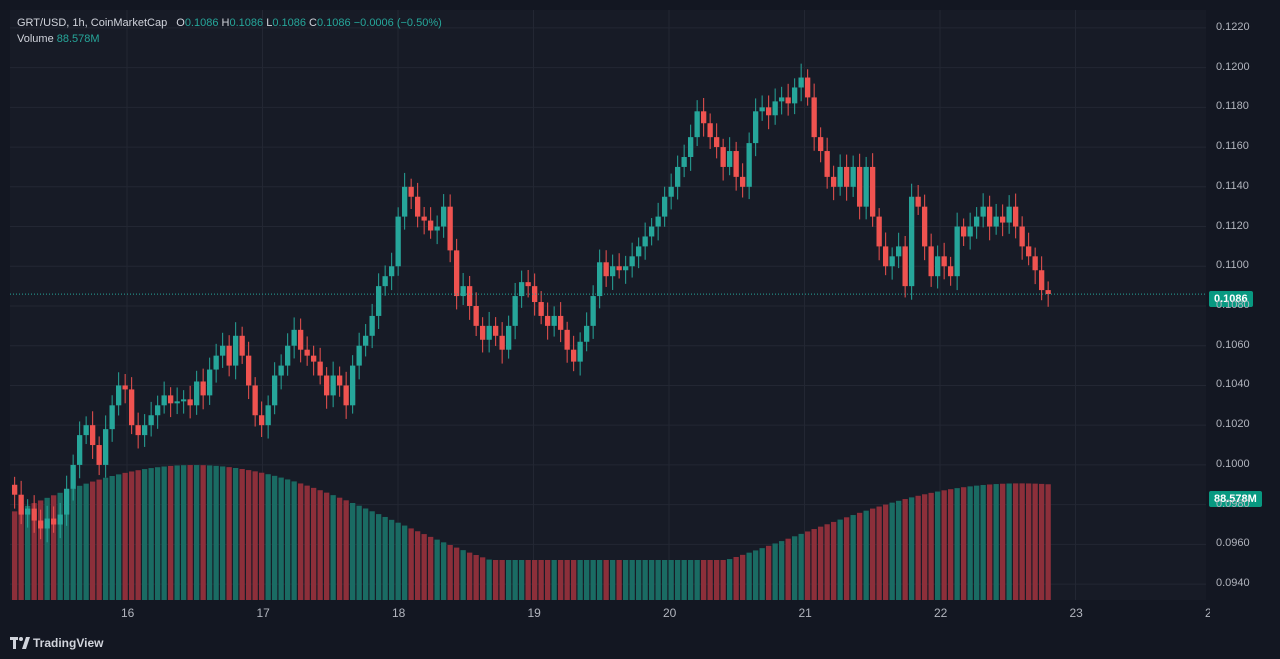 This screenshot has width=1280, height=659. I want to click on low-label: L, so click(269, 23).